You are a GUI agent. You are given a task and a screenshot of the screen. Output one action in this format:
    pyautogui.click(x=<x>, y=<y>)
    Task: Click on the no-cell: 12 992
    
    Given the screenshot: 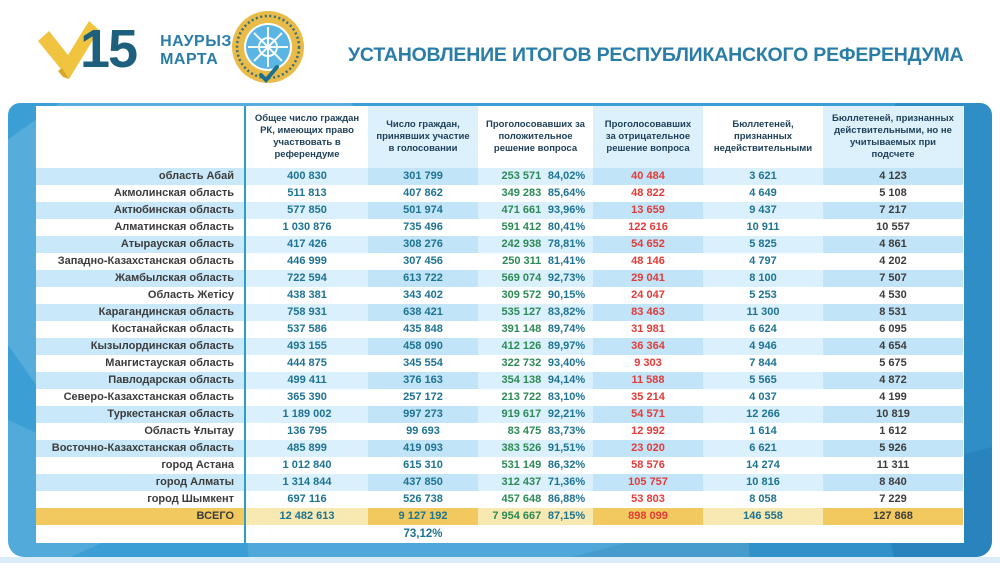 What is the action you would take?
    pyautogui.click(x=648, y=431)
    